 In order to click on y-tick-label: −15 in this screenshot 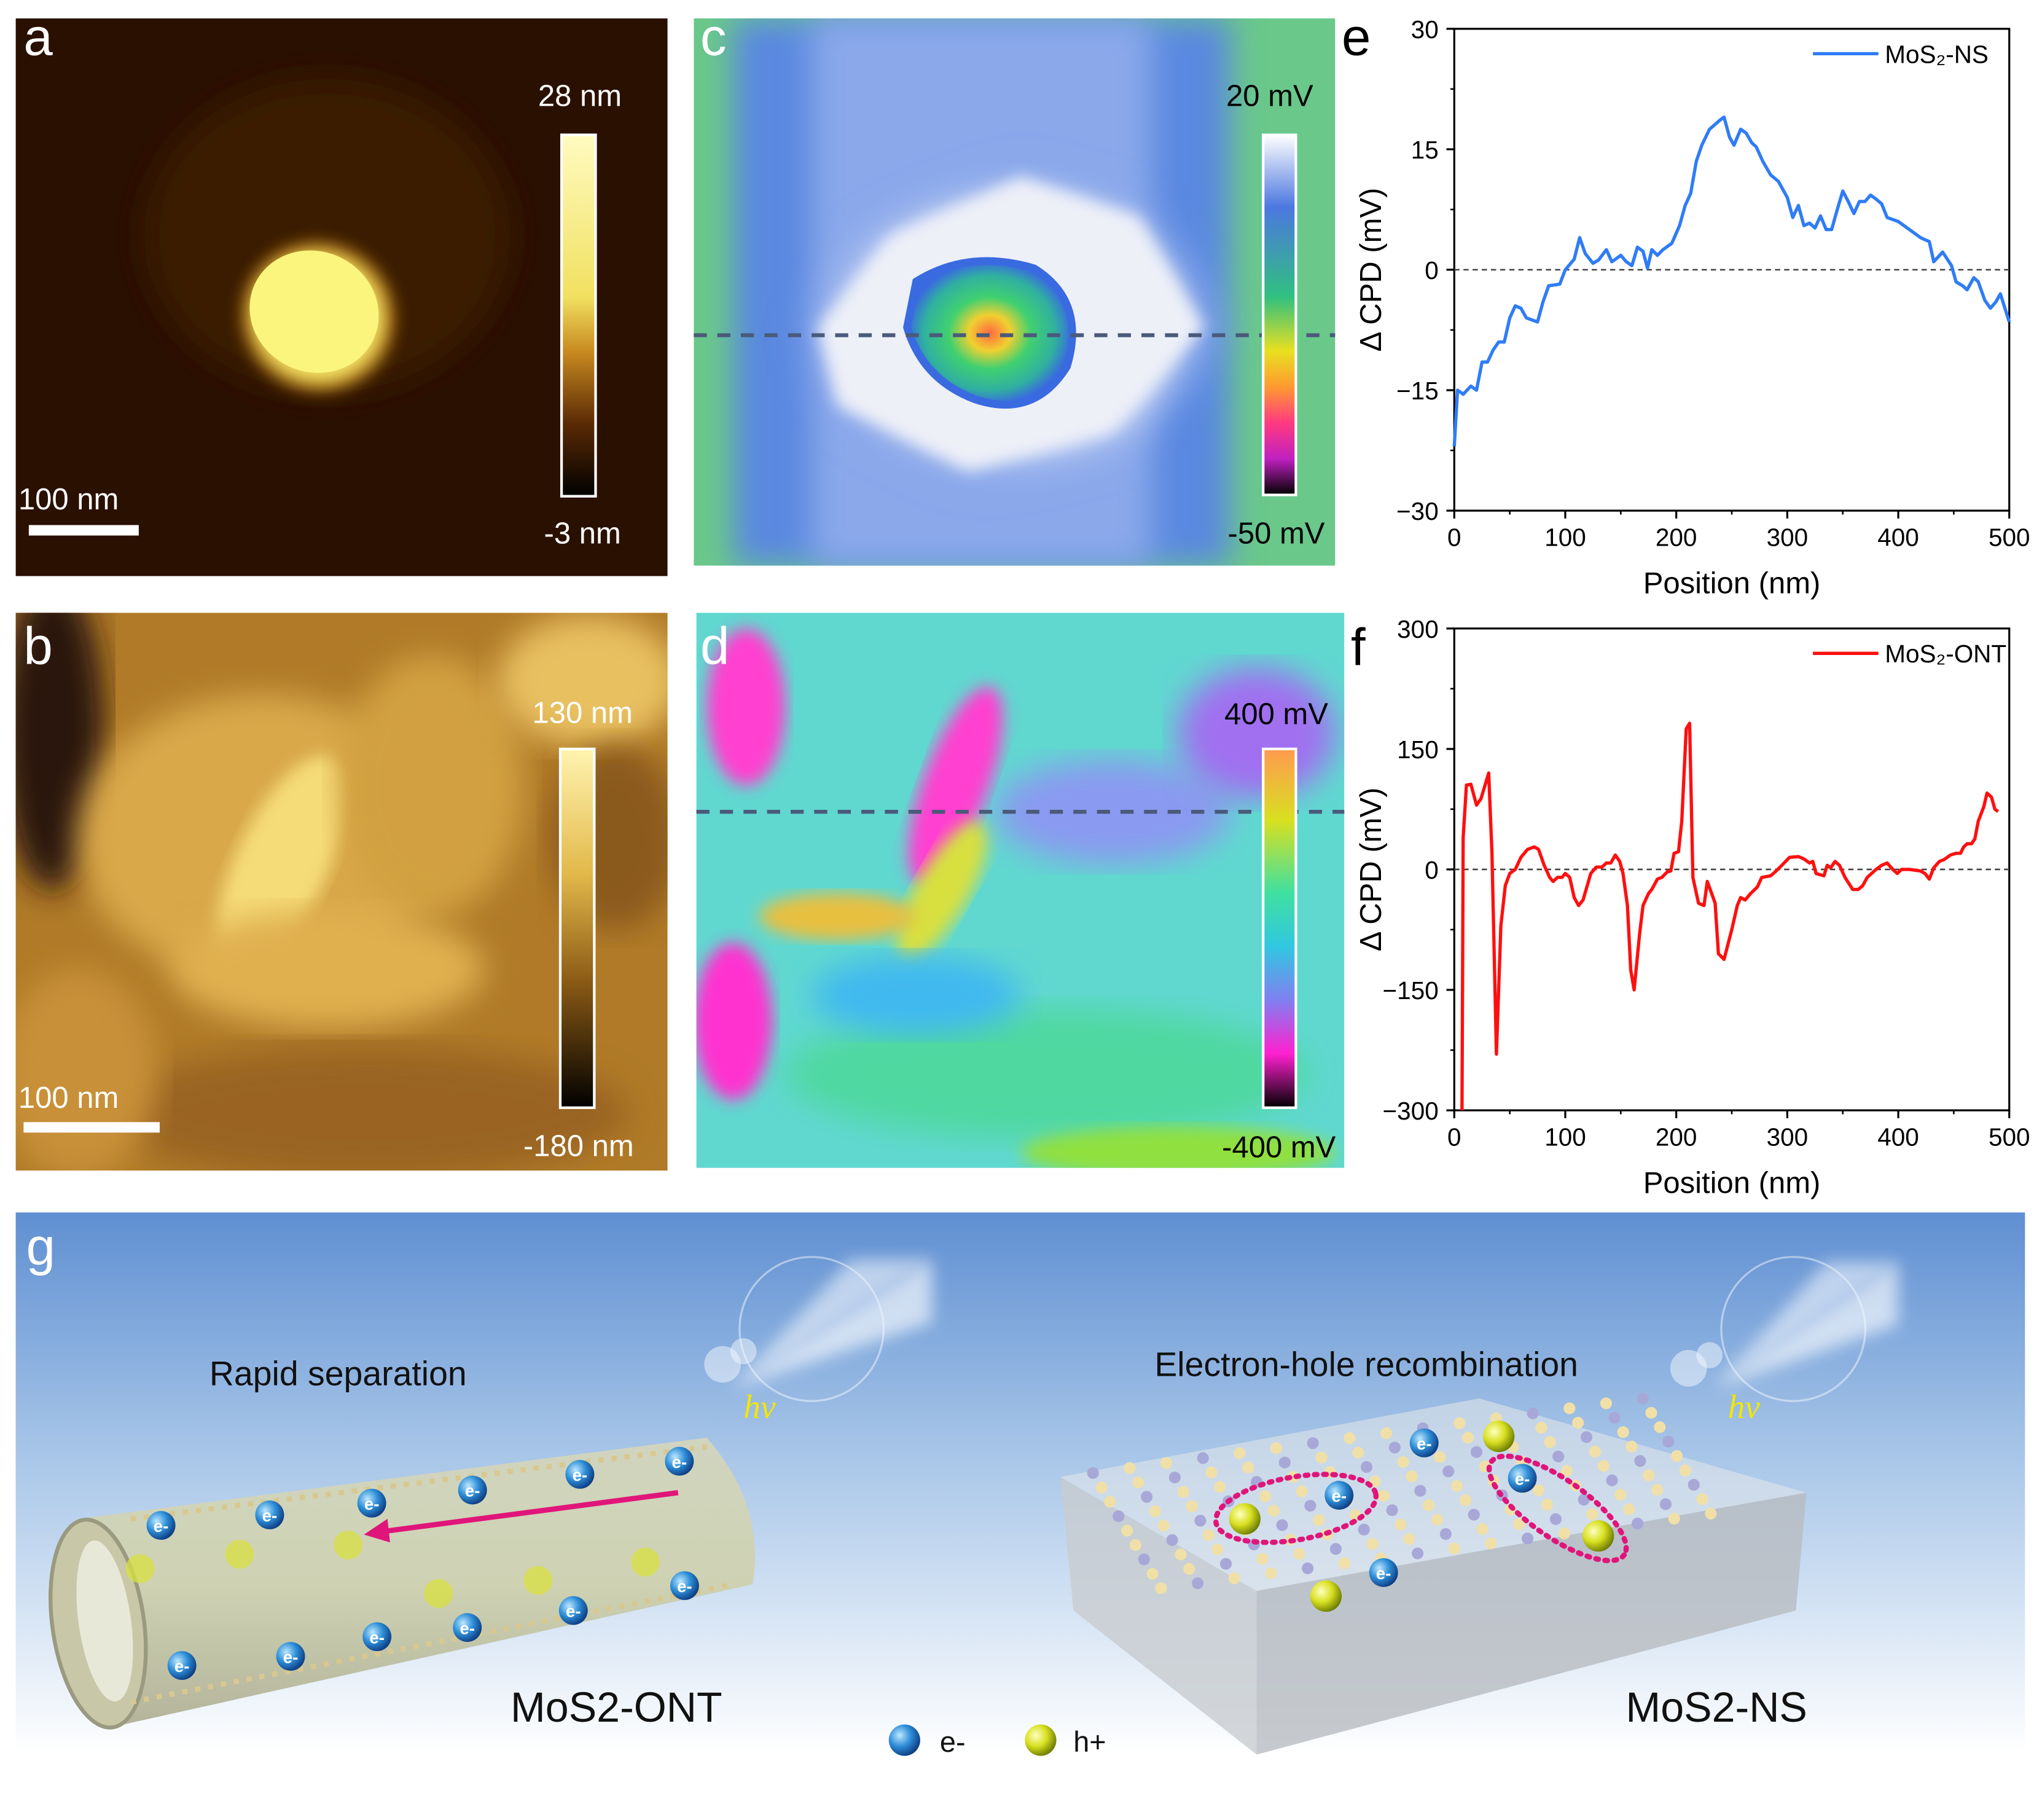, I will do `click(1417, 391)`.